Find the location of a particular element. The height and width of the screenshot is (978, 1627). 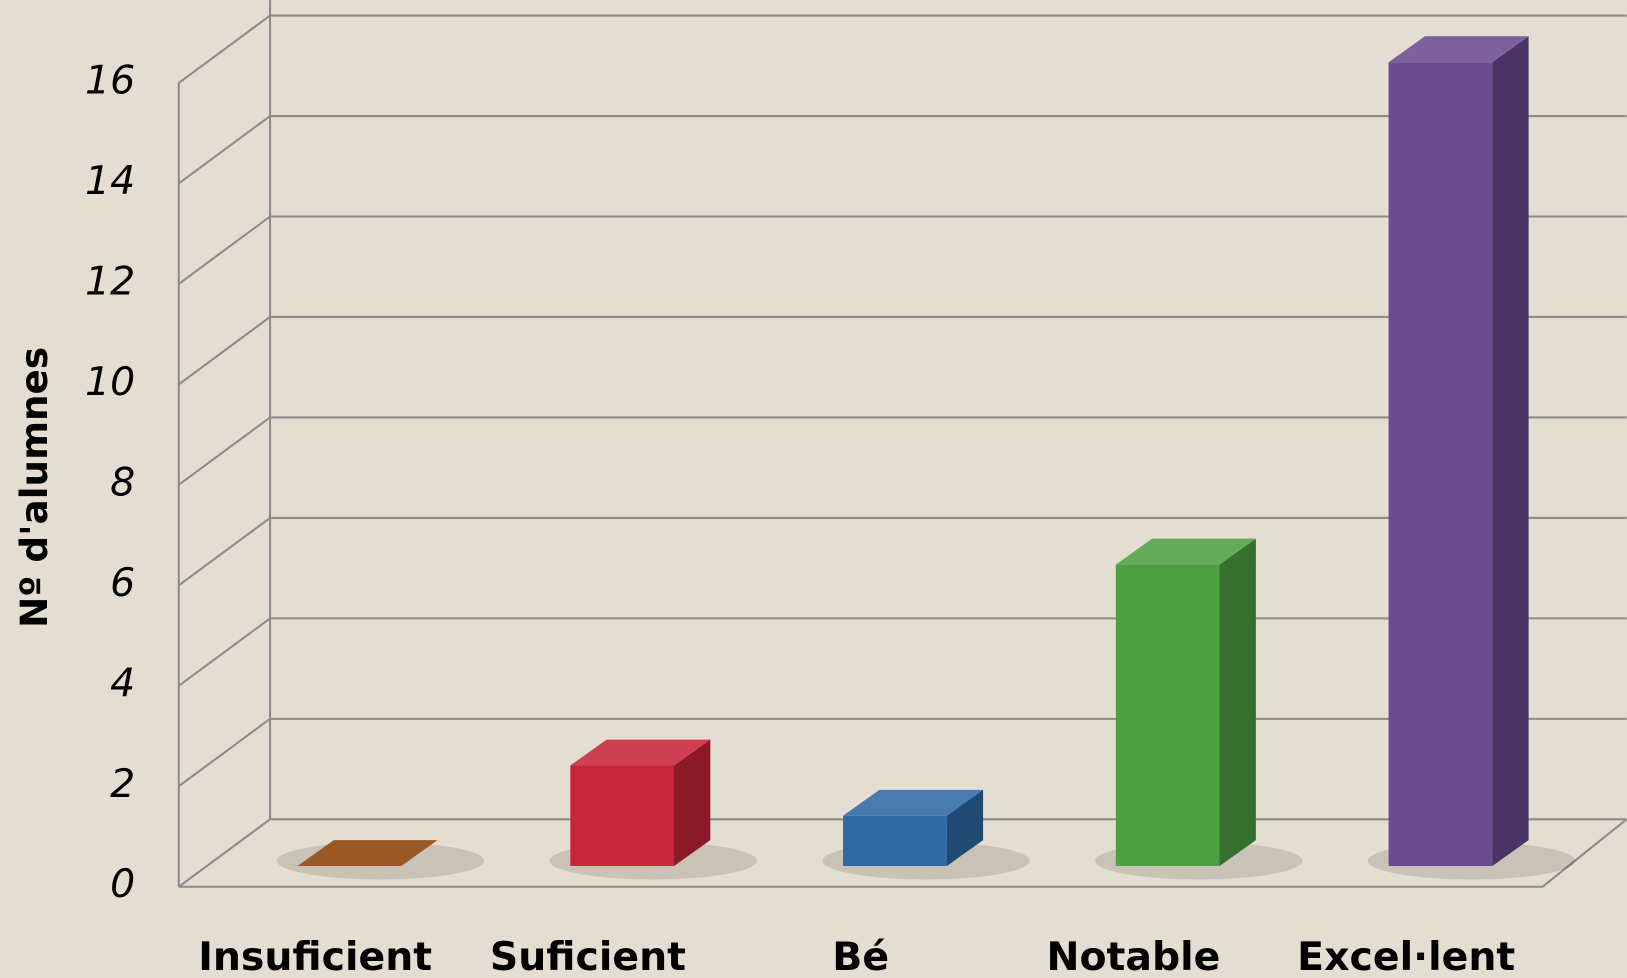

y-tick-label: 4 is located at coordinates (122, 683).